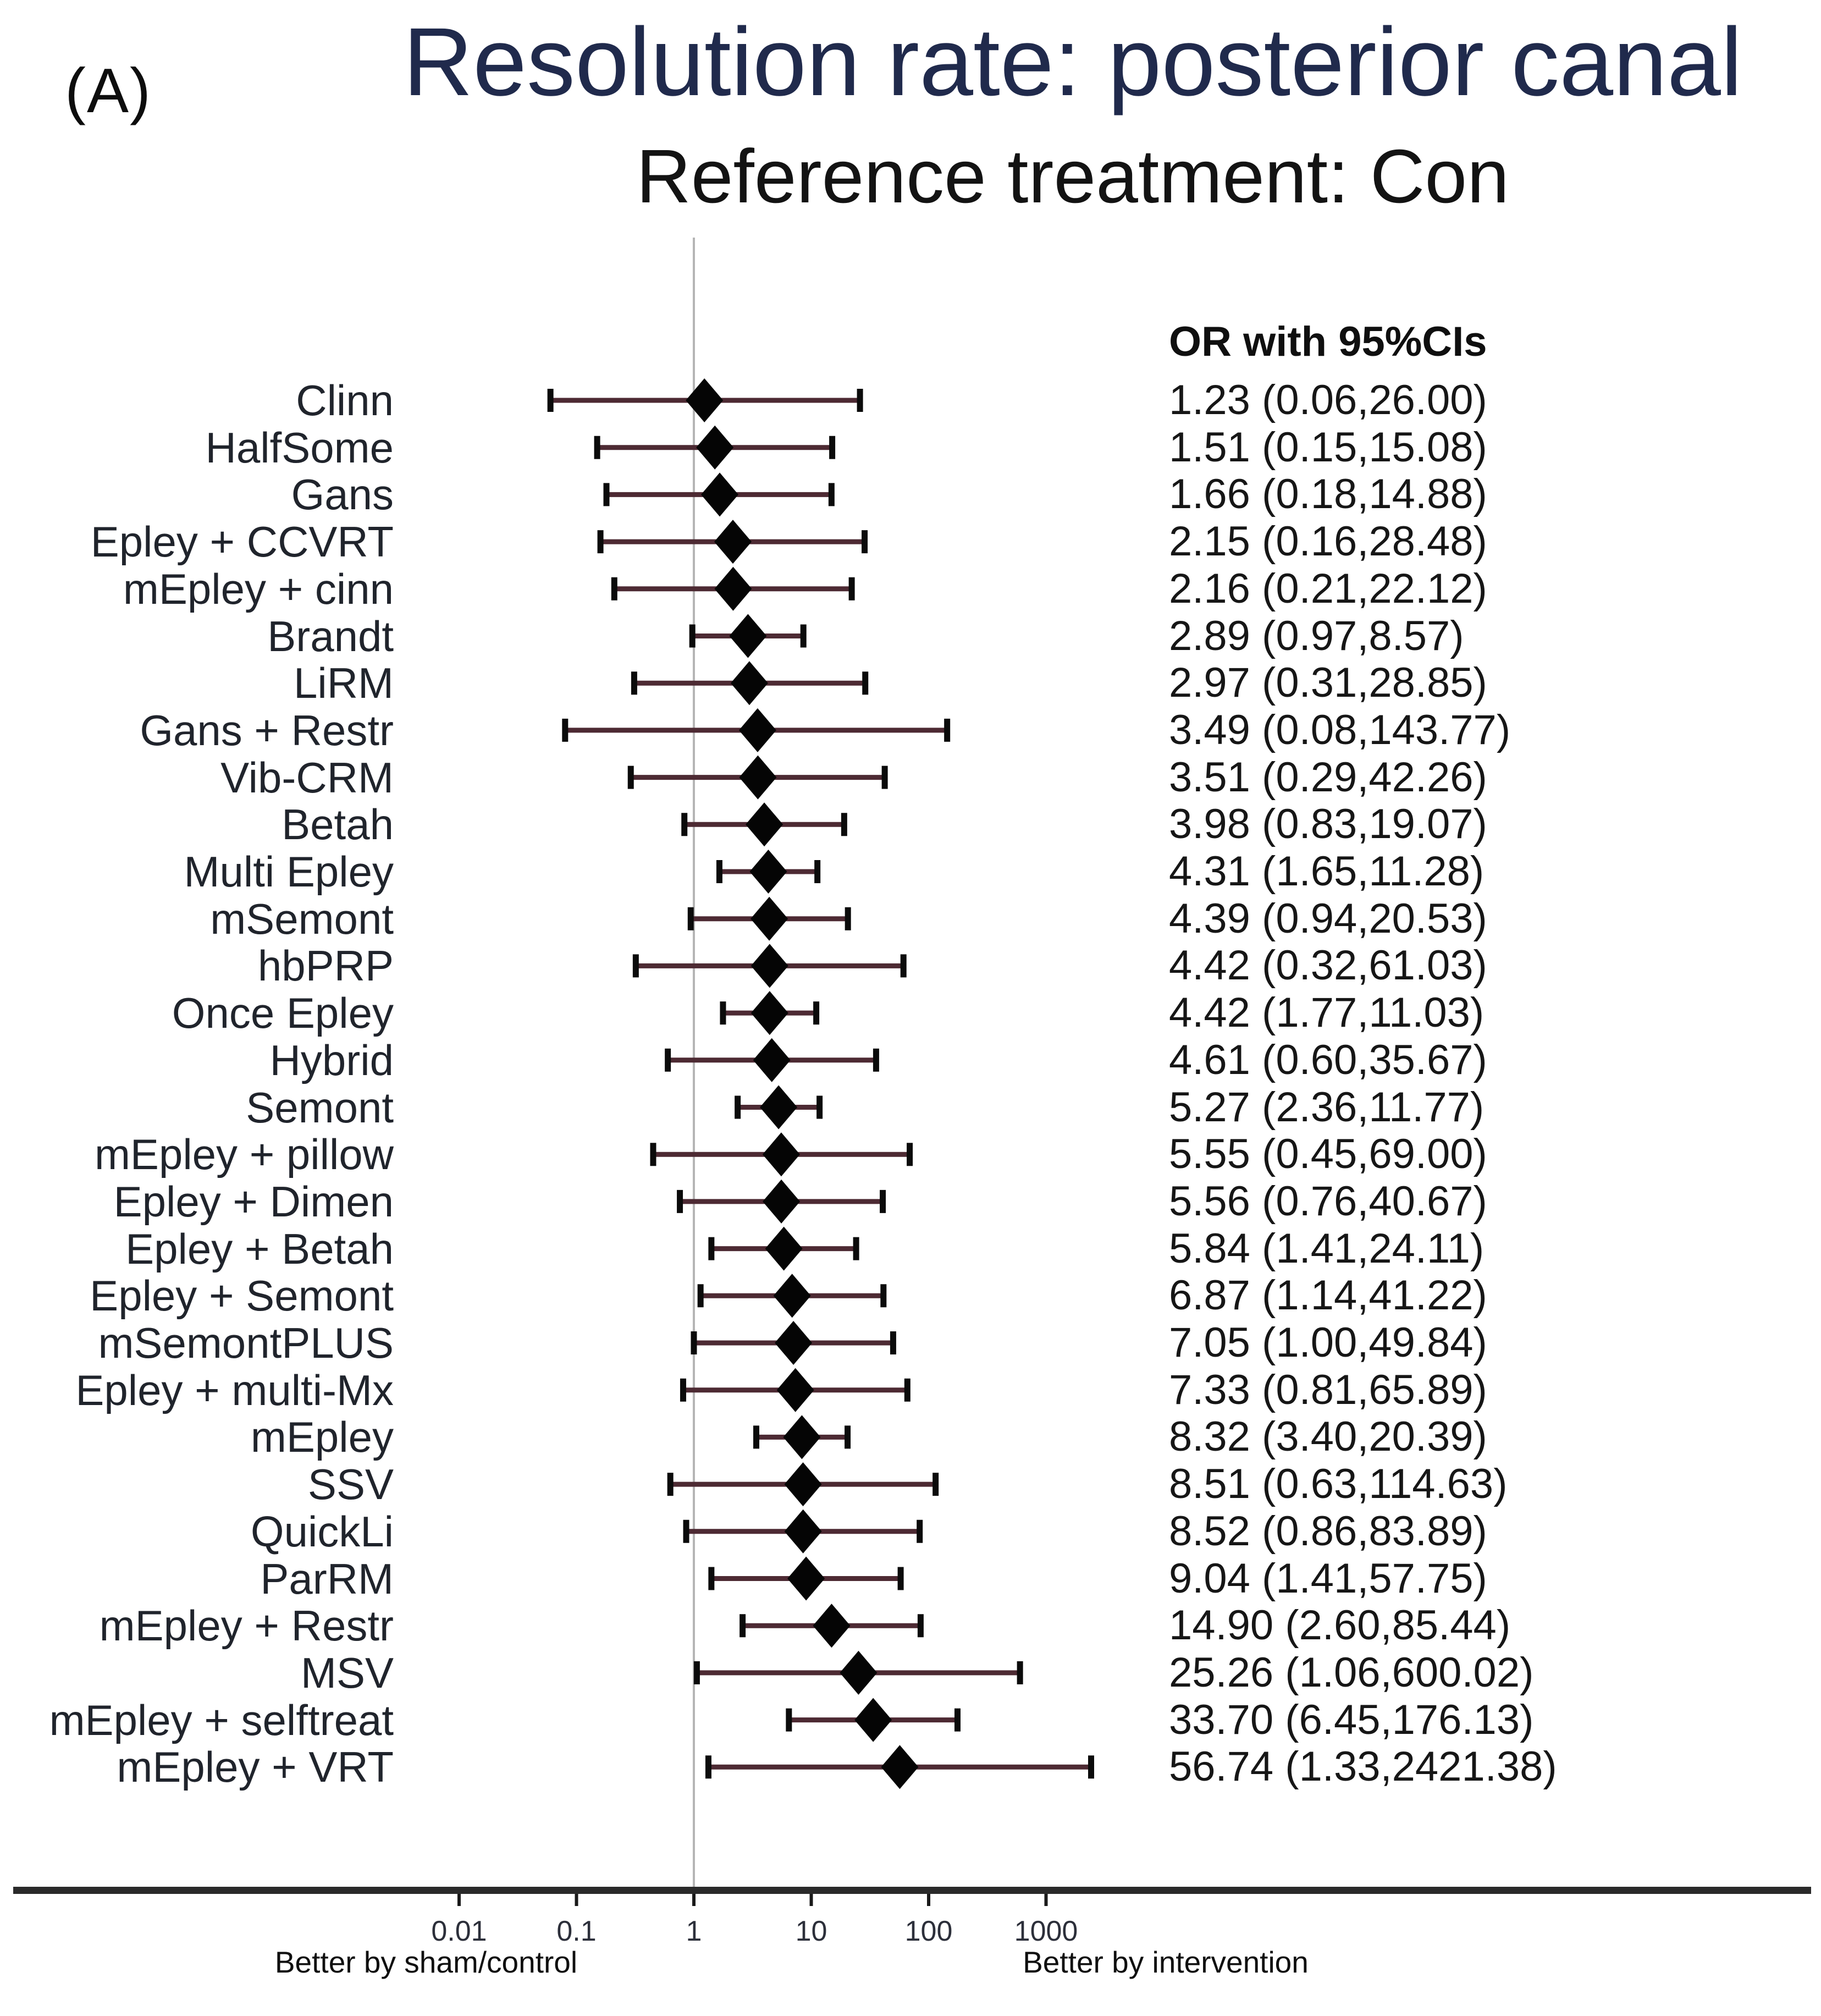  Describe the element at coordinates (1328, 1295) in the screenshot. I see `or-ci-value: 6.87 (1.14,41.22)` at that location.